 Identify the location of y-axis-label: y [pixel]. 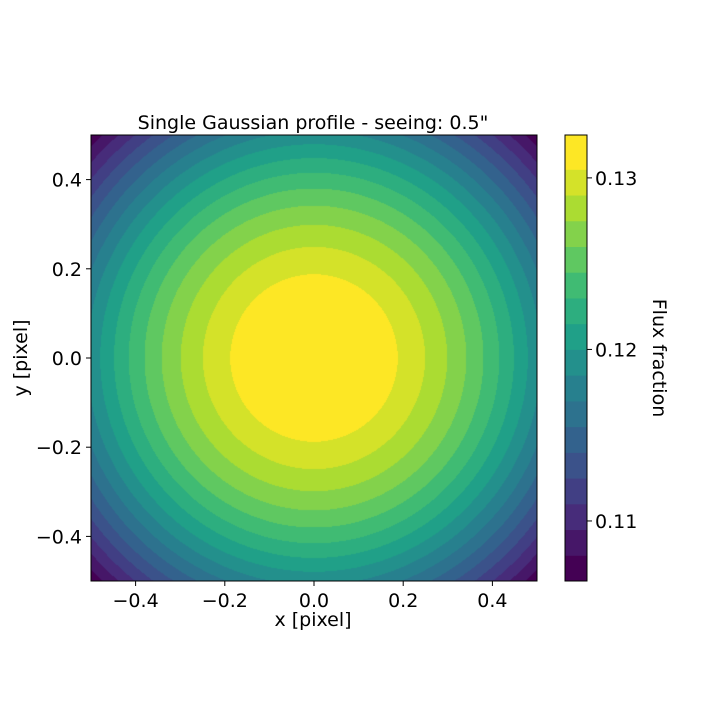
(21, 357).